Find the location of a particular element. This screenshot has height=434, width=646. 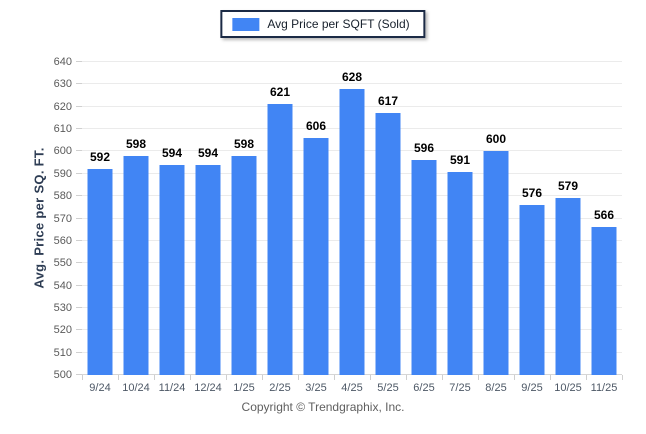

x-tick-label: 10/25 is located at coordinates (568, 388).